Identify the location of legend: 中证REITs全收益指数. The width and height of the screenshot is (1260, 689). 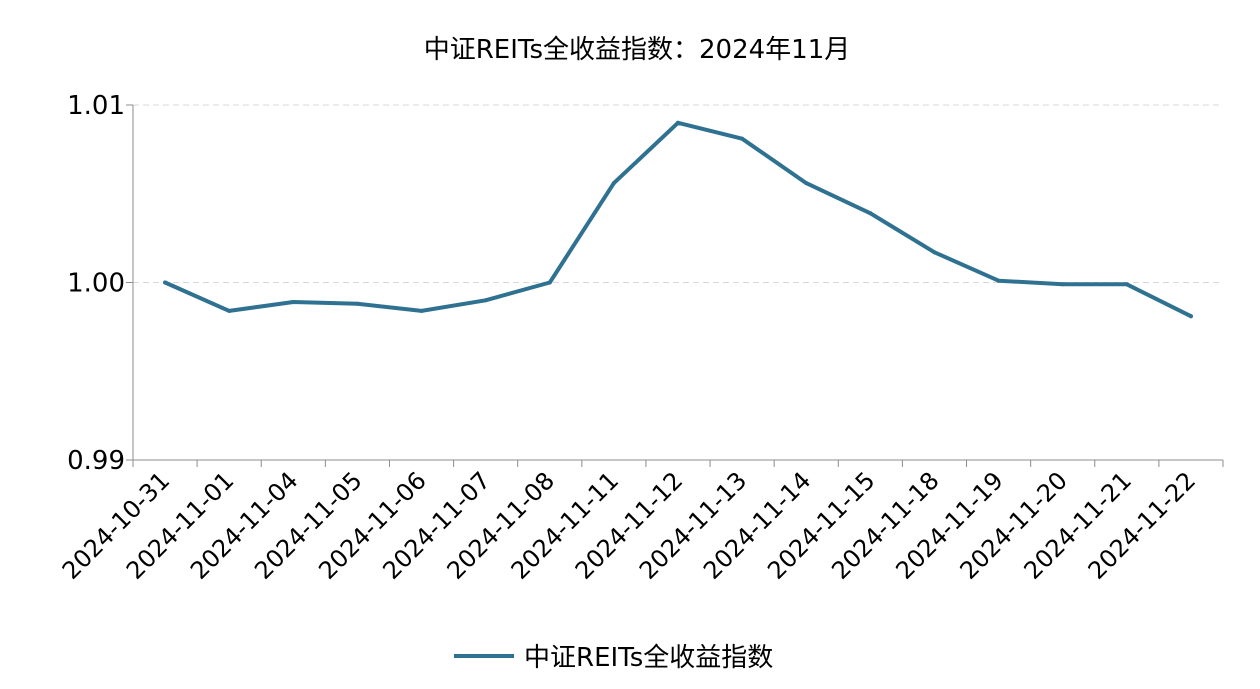
(613, 658).